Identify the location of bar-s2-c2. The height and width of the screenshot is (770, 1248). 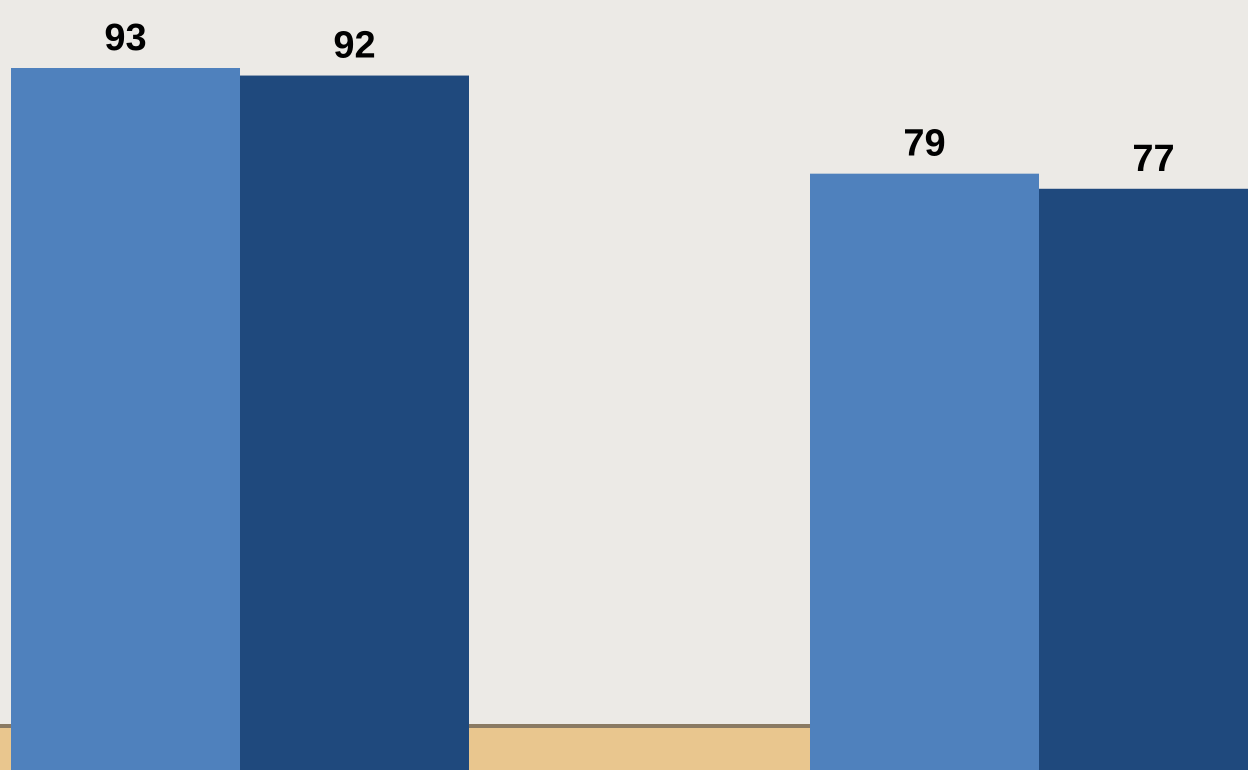
(1143, 479).